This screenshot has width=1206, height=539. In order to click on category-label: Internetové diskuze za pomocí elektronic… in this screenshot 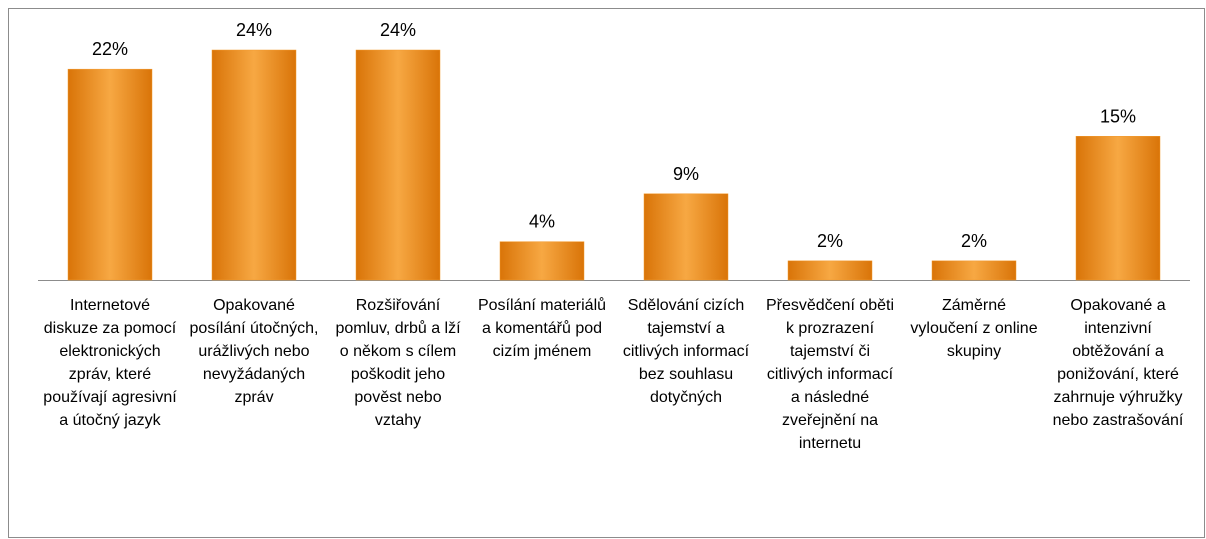, I will do `click(110, 363)`.